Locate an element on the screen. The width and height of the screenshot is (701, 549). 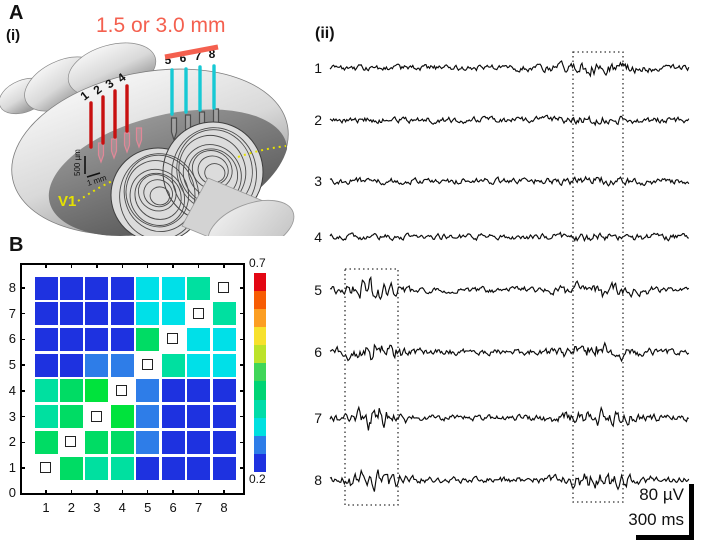
v1-border-dashed-right is located at coordinates (262, 151).